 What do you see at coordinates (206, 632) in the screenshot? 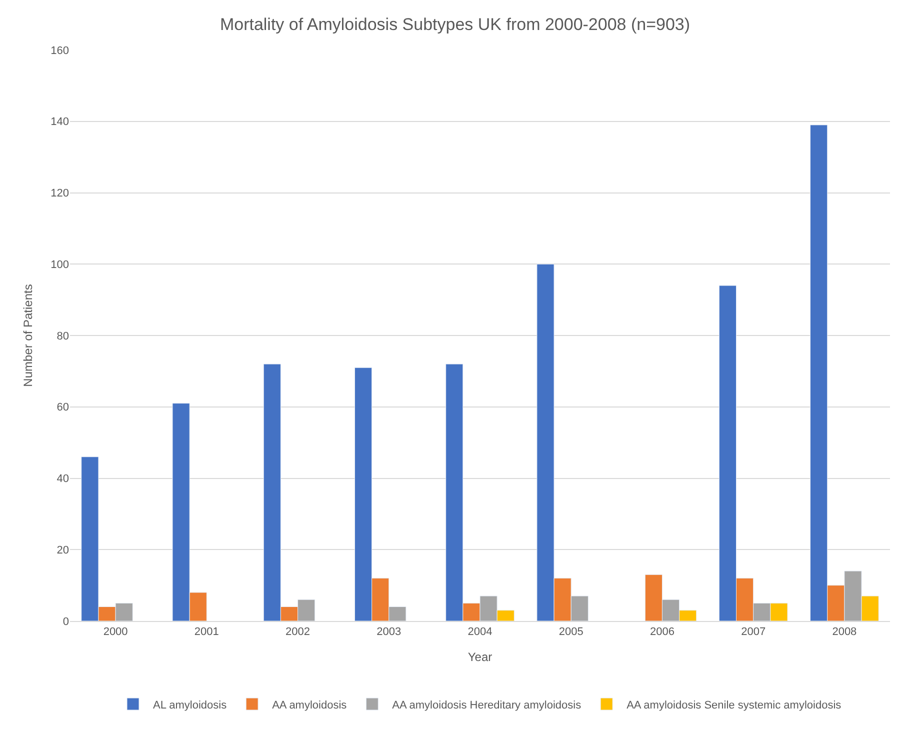
I see `x-tick-label: 2001` at bounding box center [206, 632].